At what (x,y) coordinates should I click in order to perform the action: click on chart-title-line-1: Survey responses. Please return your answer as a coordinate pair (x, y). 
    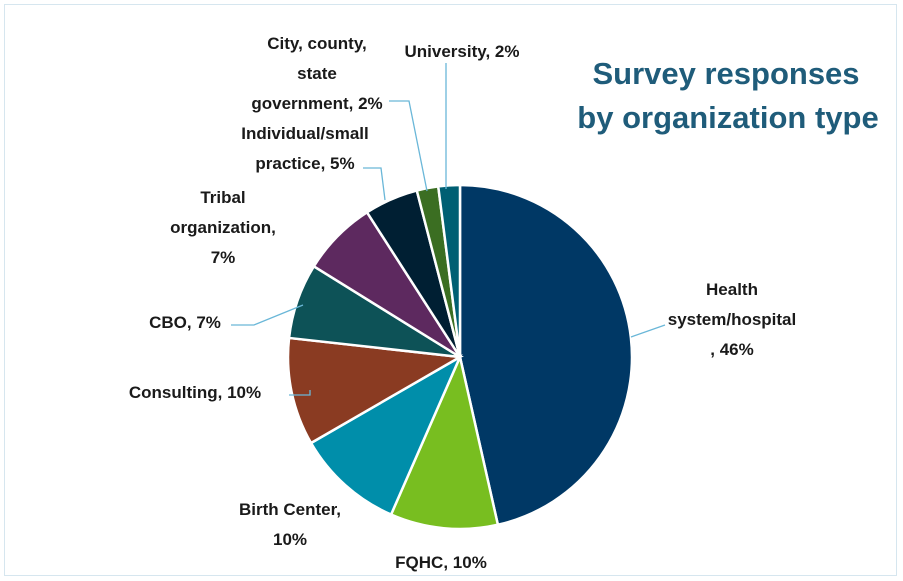
    Looking at the image, I should click on (725, 73).